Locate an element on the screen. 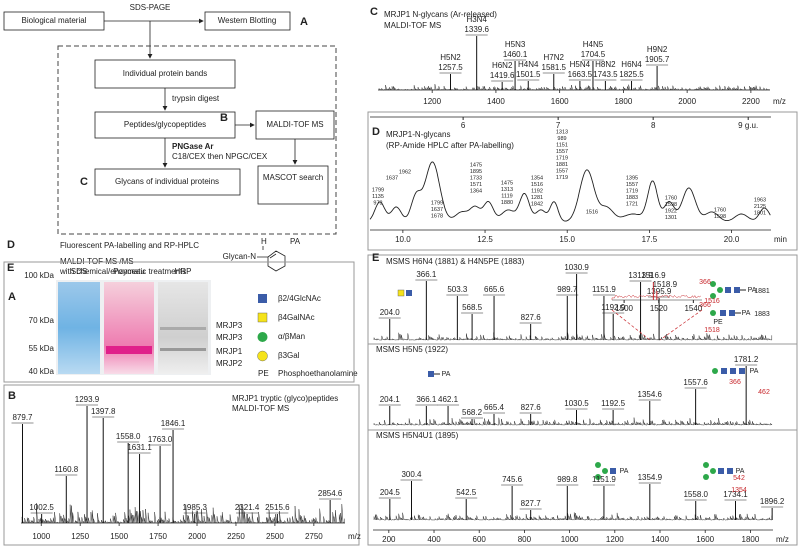 The width and height of the screenshot is (800, 549). peak-label: 1160.8 is located at coordinates (66, 469).